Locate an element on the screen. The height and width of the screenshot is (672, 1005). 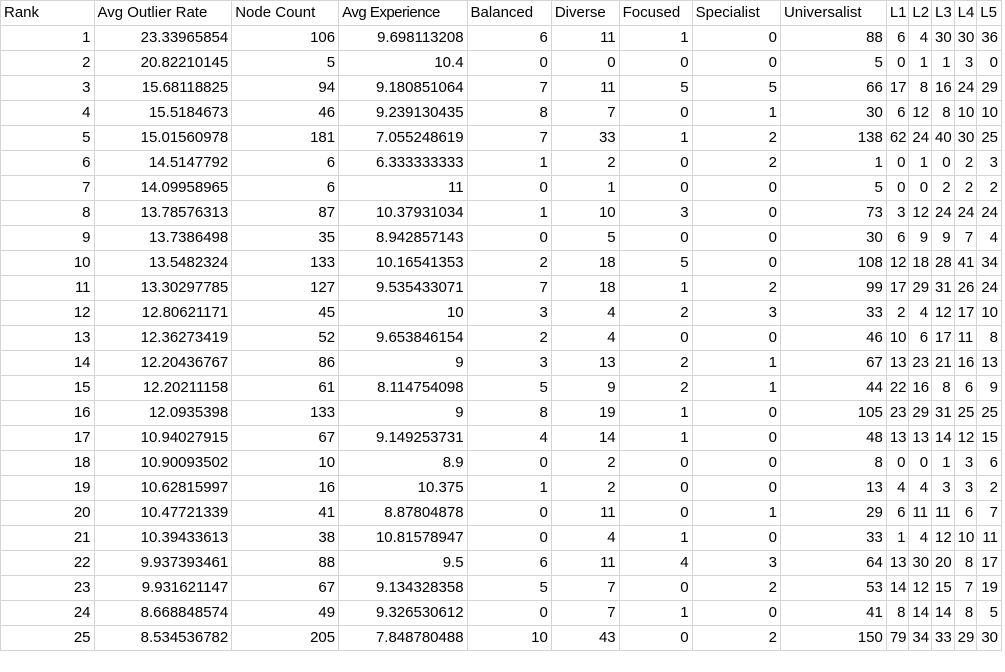
cell-l4: 16 is located at coordinates (965, 363).